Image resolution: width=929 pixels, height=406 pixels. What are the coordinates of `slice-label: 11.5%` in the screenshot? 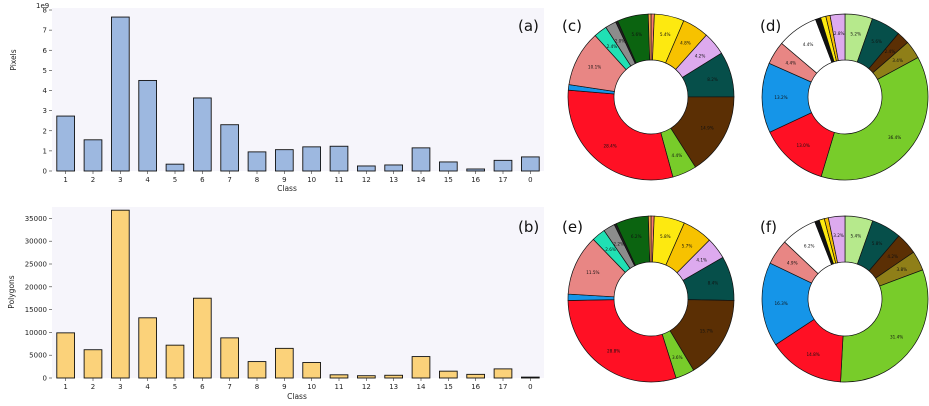 It's located at (592, 272).